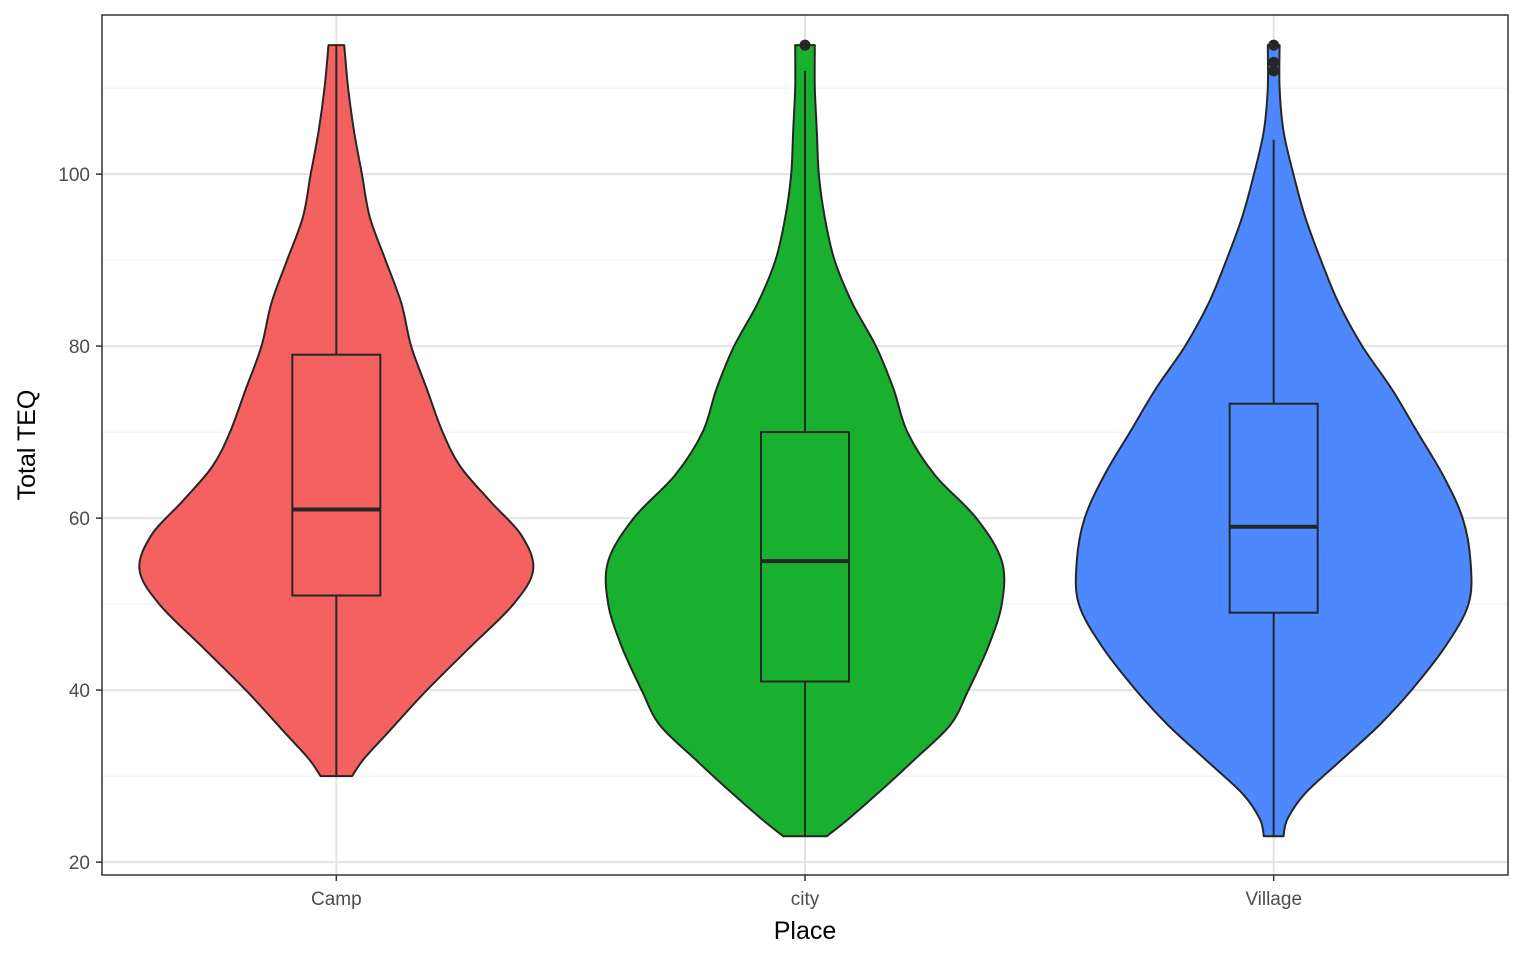 The width and height of the screenshot is (1536, 960). What do you see at coordinates (74, 175) in the screenshot?
I see `y-tick-label: 100` at bounding box center [74, 175].